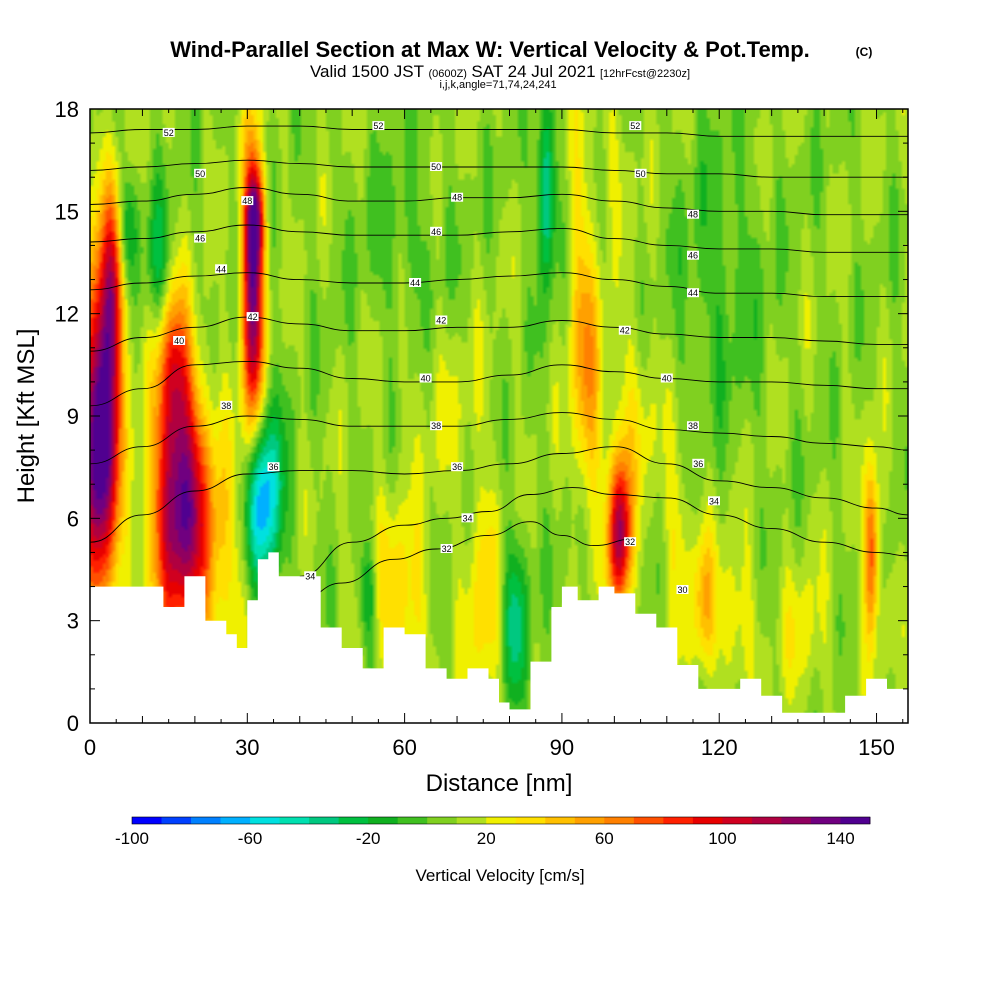  Describe the element at coordinates (73, 621) in the screenshot. I see `y-tick-label: 3` at that location.